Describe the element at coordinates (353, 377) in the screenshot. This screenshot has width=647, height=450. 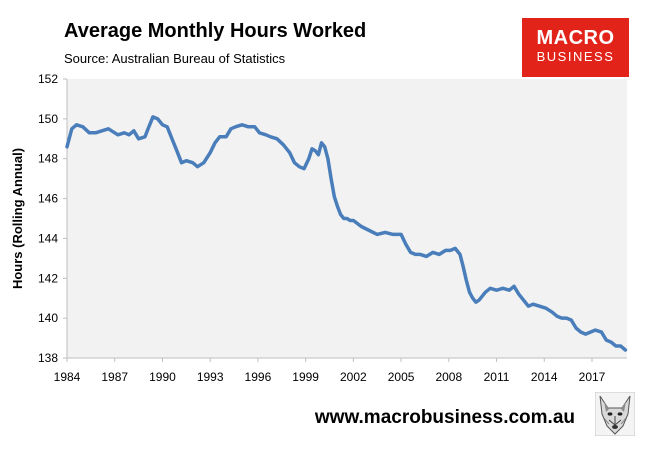
I see `x-tick-label: 2002` at that location.